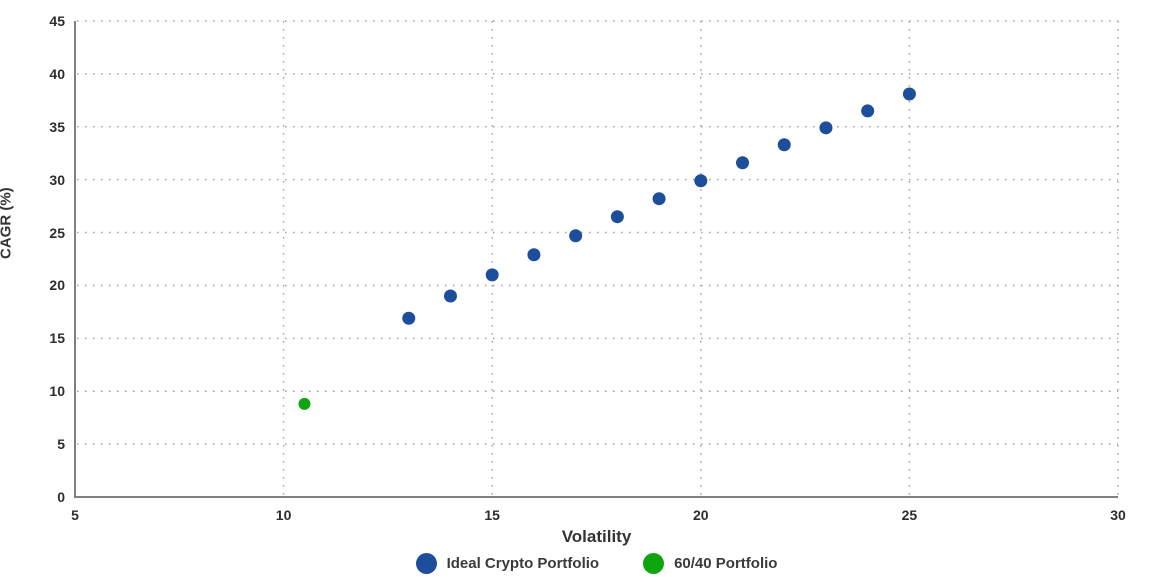  I want to click on legend-marker-circle-blue, so click(426, 563).